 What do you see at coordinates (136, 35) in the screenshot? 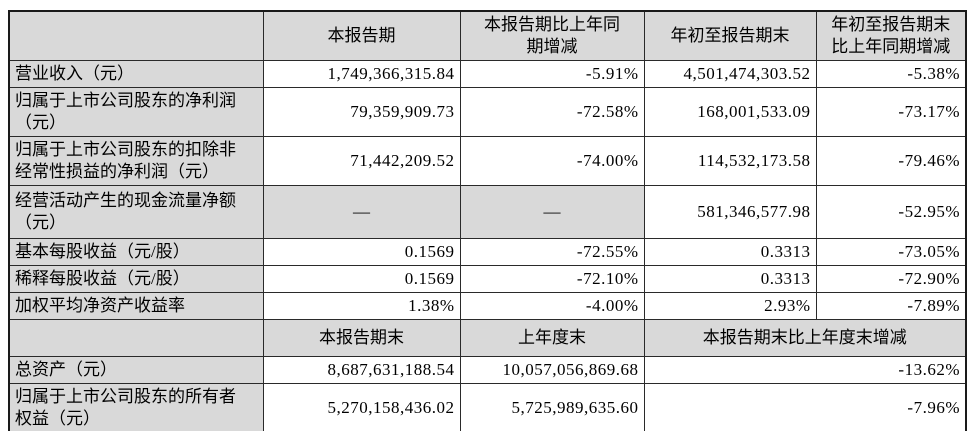
I see `header-corner-cell` at bounding box center [136, 35].